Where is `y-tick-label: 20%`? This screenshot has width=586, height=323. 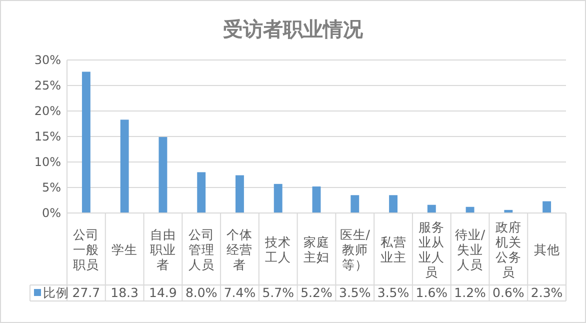 y-tick-label: 20% is located at coordinates (47, 111).